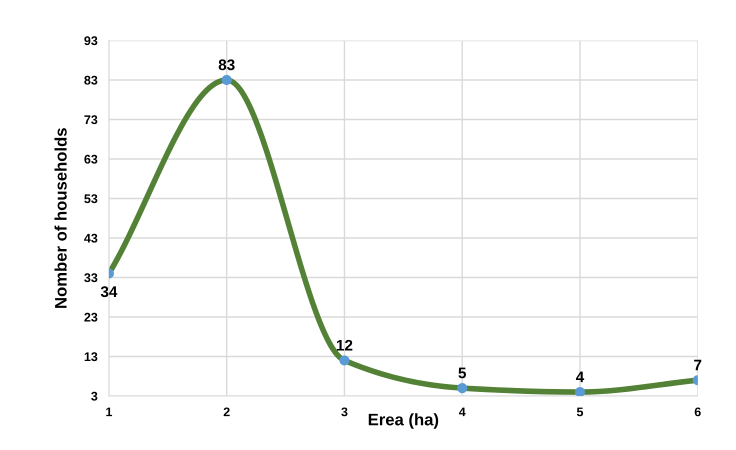 The height and width of the screenshot is (450, 736). I want to click on data-label: 12, so click(344, 345).